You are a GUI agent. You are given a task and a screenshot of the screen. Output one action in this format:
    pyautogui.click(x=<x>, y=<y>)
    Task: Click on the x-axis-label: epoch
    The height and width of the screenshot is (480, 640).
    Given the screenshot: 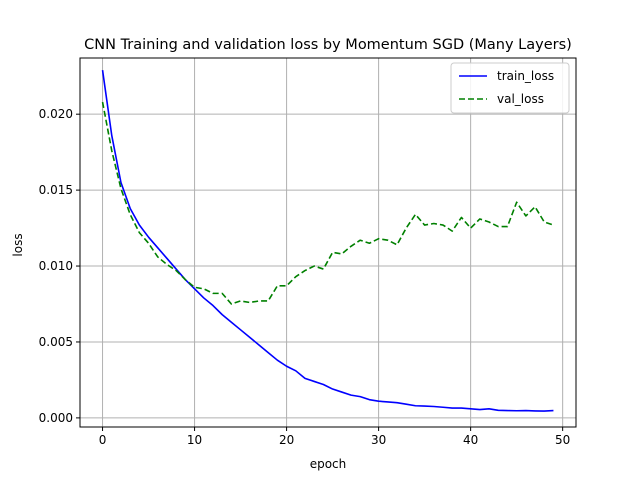 What is the action you would take?
    pyautogui.click(x=328, y=464)
    